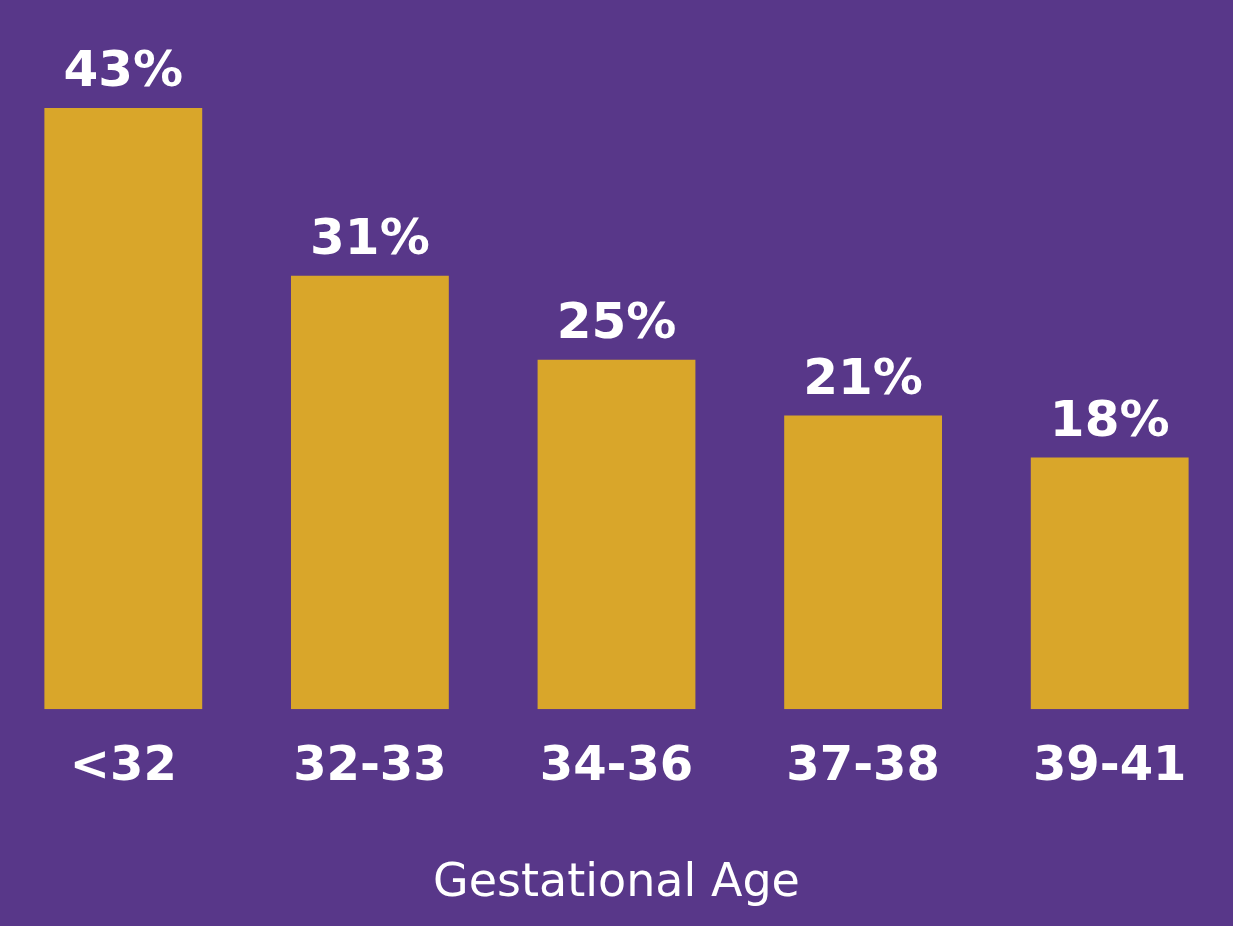  What do you see at coordinates (370, 763) in the screenshot?
I see `x-tick-label: 32-33` at bounding box center [370, 763].